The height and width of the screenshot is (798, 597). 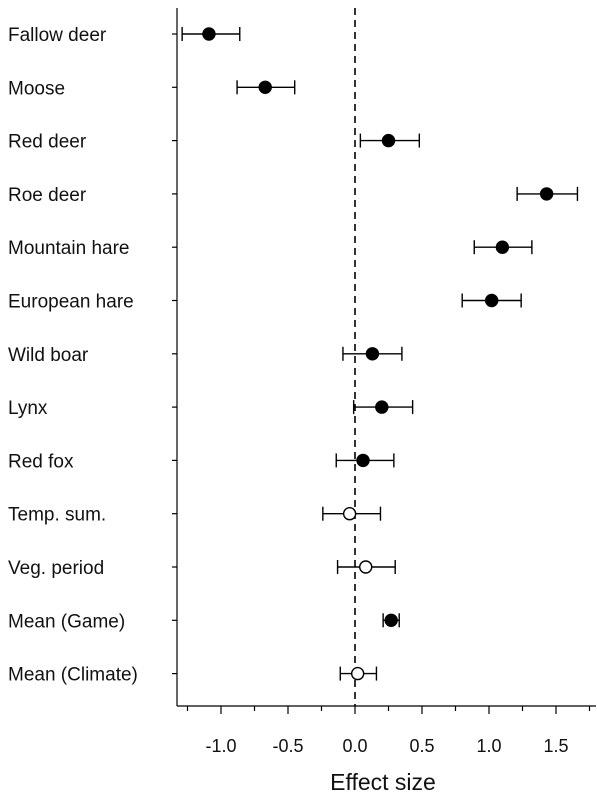 What do you see at coordinates (57, 35) in the screenshot?
I see `category-label-fallow-deer: Fallow deer` at bounding box center [57, 35].